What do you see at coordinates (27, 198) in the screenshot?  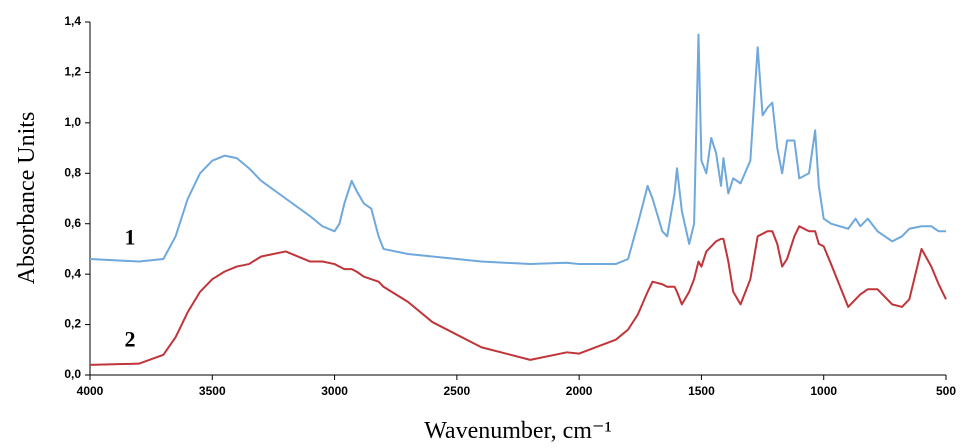 I see `y-axis-title: Absorbance Units` at bounding box center [27, 198].